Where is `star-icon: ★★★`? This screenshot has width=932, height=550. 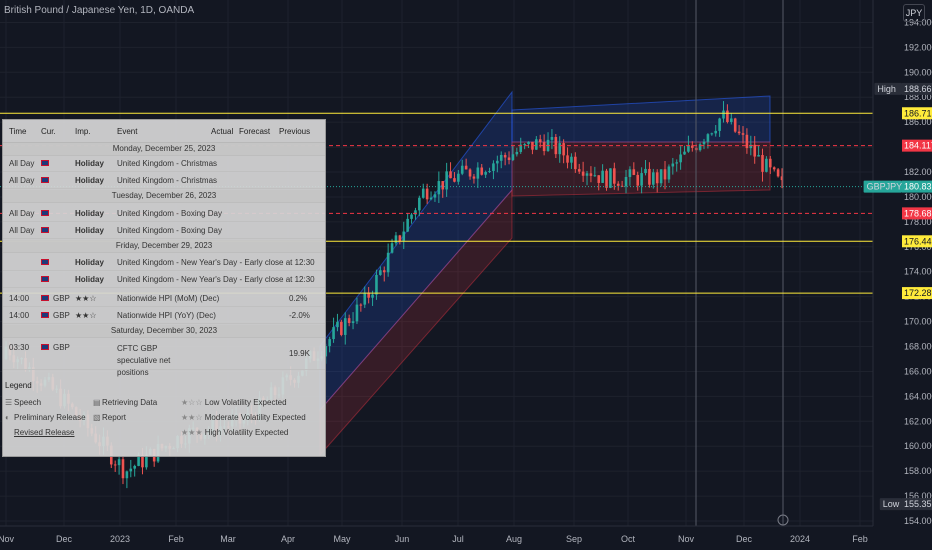
star-icon: ★★★ is located at coordinates (193, 432).